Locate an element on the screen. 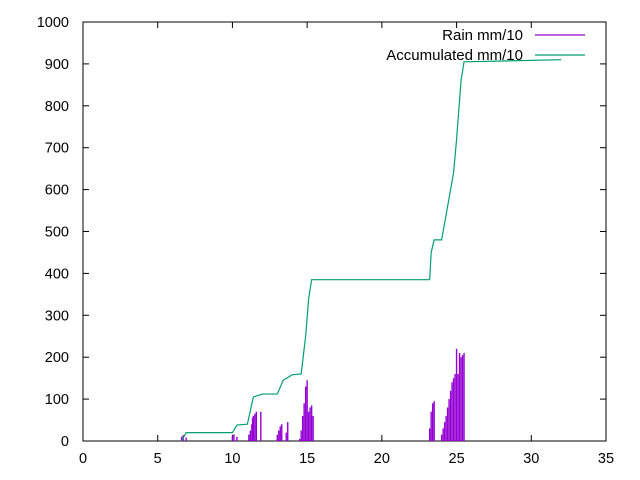  rain-series is located at coordinates (322, 394).